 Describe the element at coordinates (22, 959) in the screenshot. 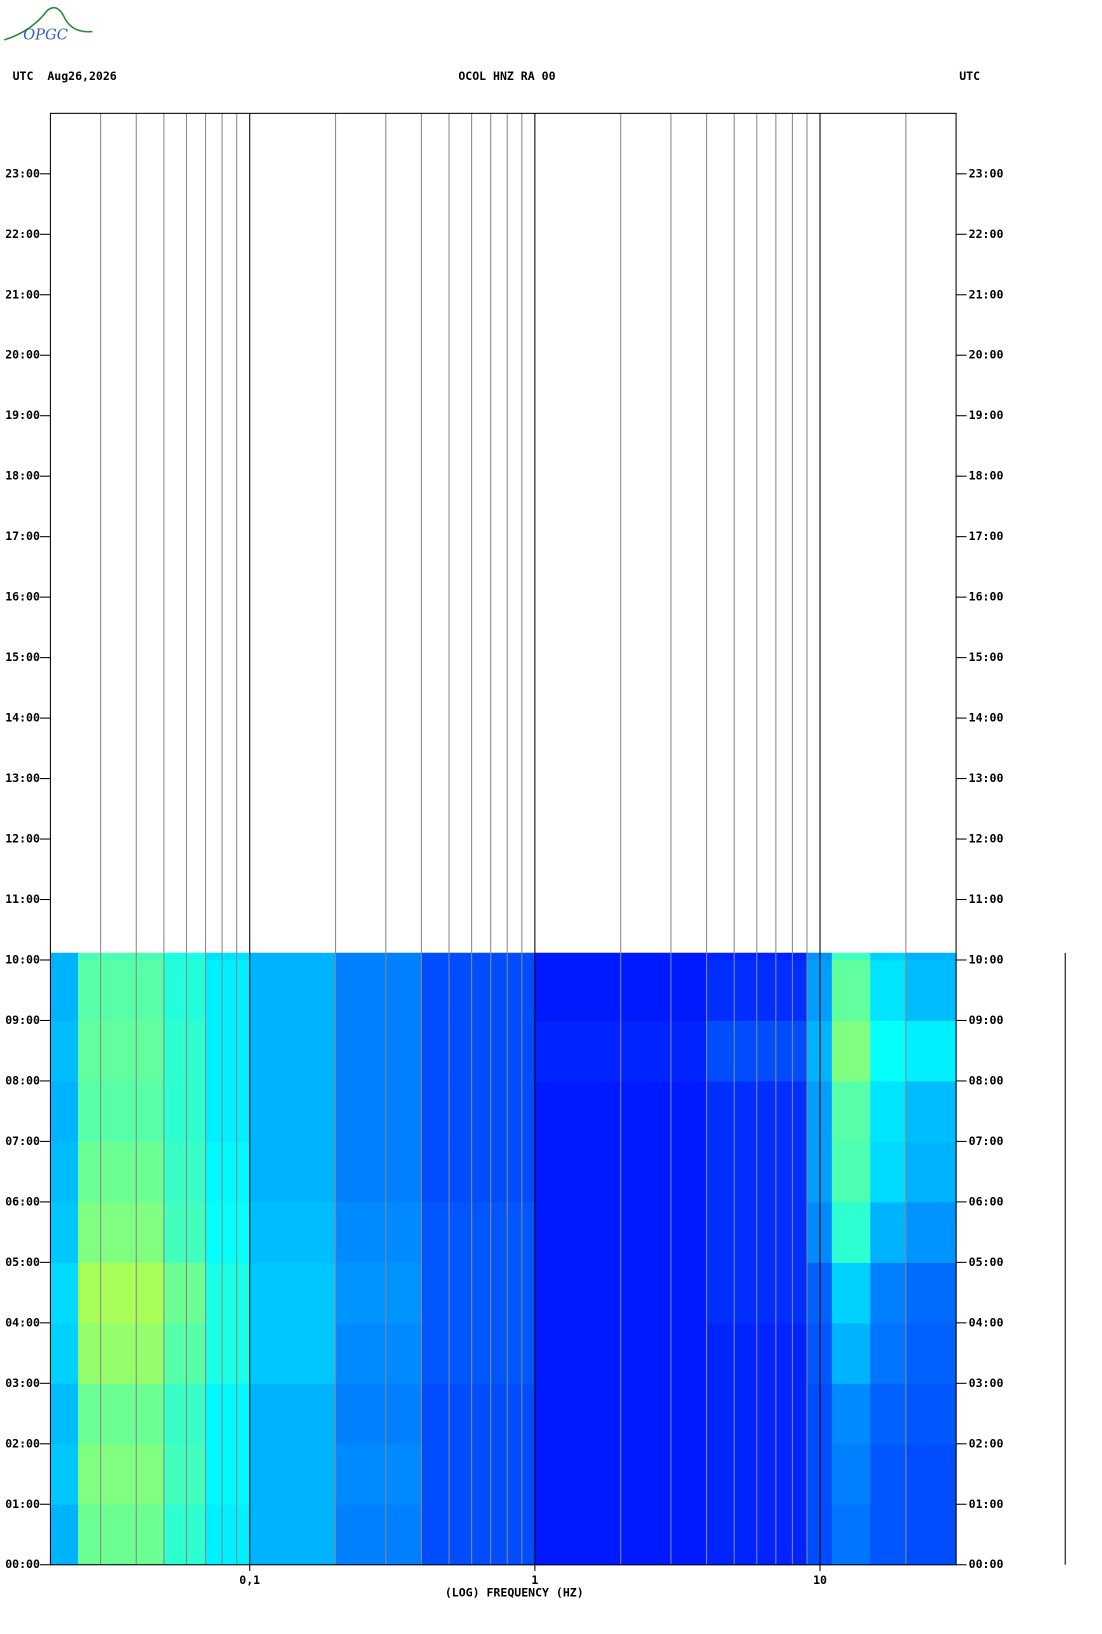

I see `y-tick-label: 10:00` at that location.